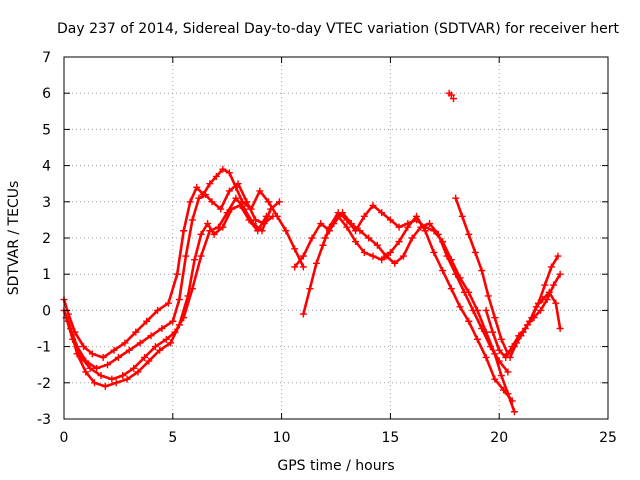 This screenshot has width=640, height=480. I want to click on y-tick-label: 2, so click(46, 239).